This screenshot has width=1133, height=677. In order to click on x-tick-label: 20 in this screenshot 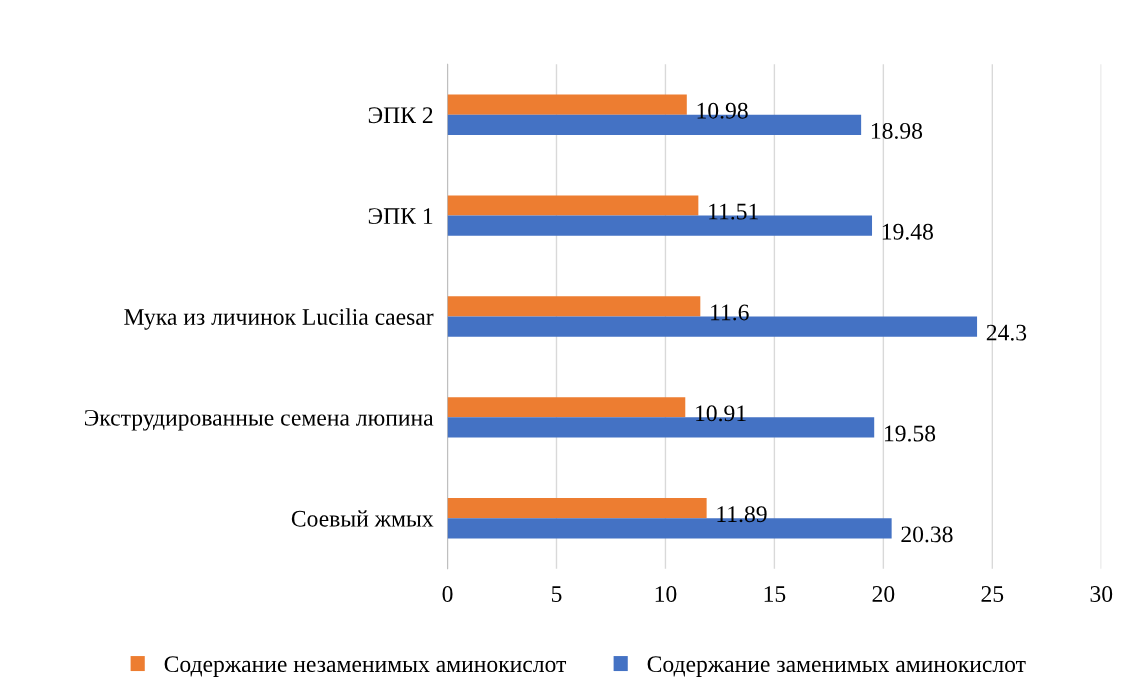, I will do `click(883, 594)`.